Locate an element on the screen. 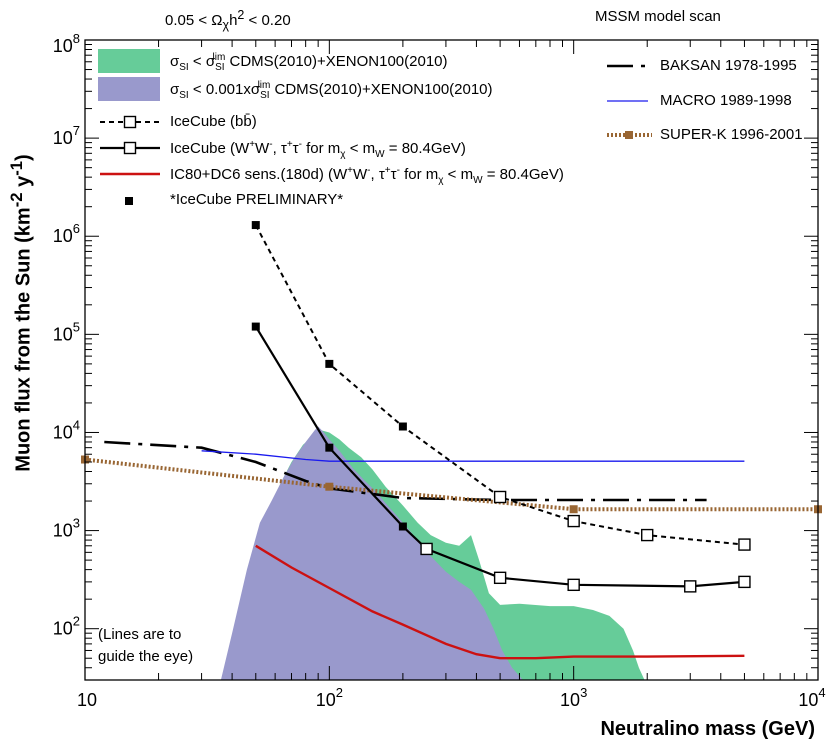 The image size is (831, 747). series-line-super-k-1996-2001 is located at coordinates (451, 484).